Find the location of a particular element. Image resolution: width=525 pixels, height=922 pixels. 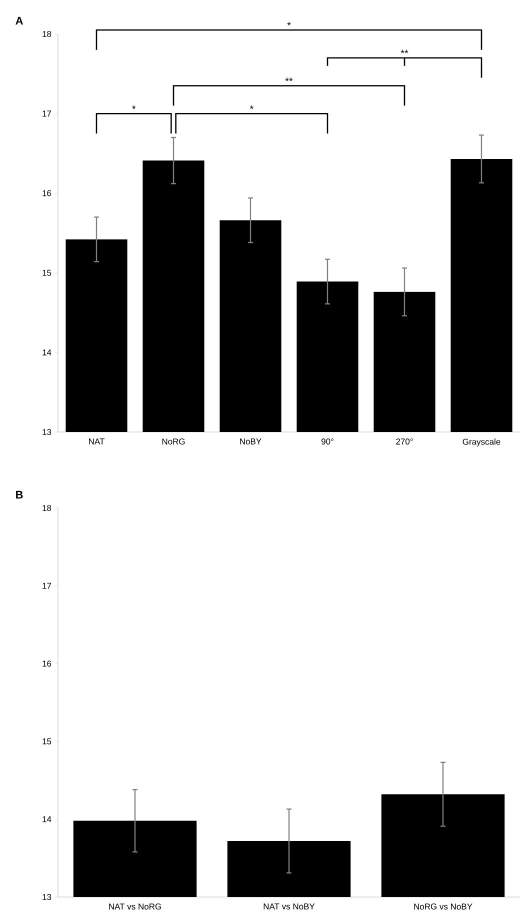

x-tick-label: NoRG is located at coordinates (173, 441).